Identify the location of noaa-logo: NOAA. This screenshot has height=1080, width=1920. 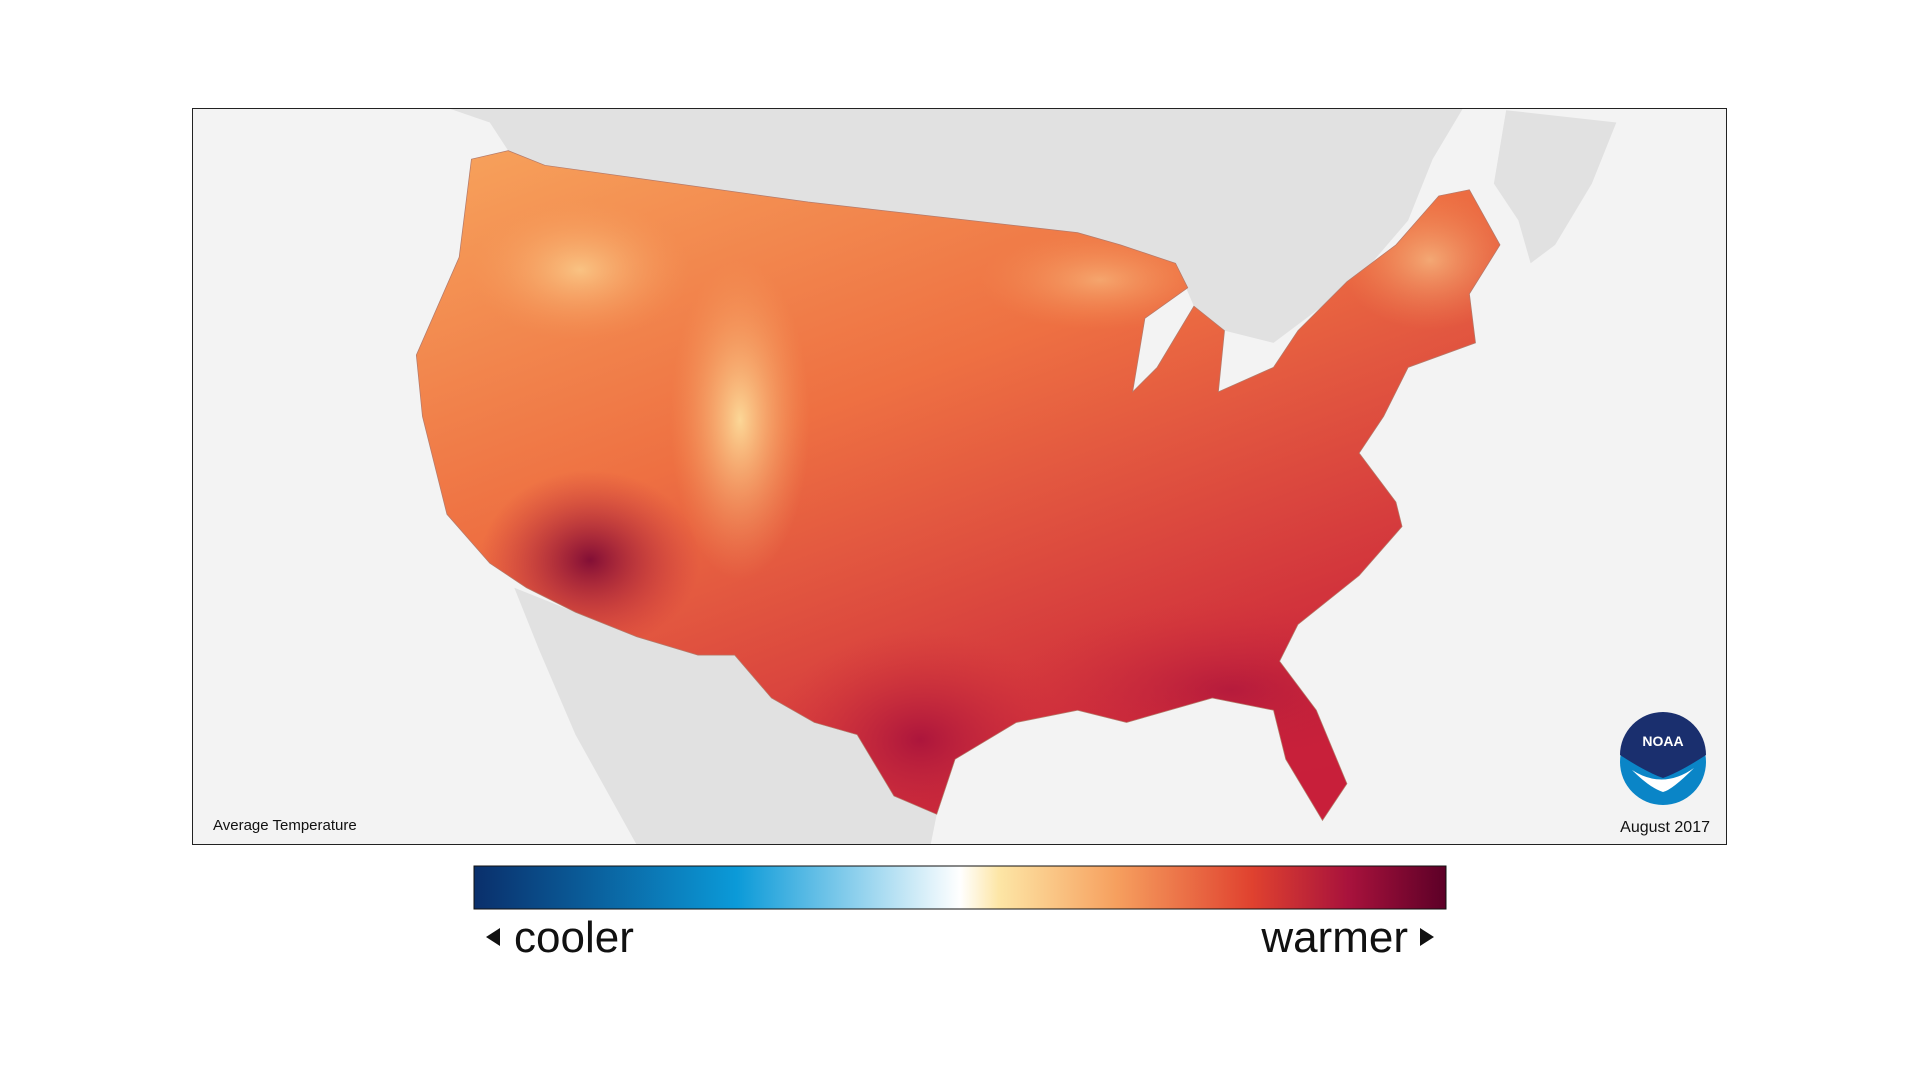
(1663, 758).